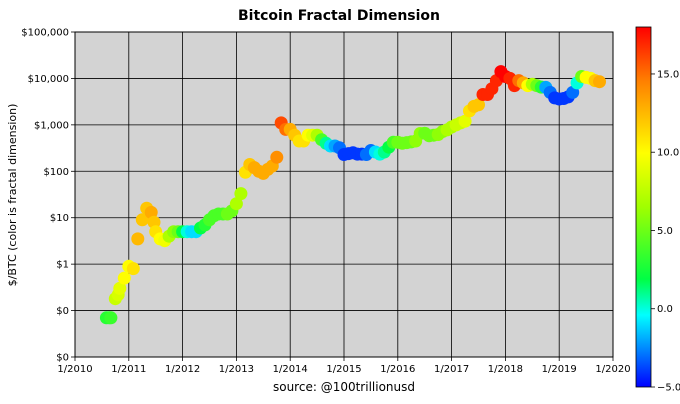  Describe the element at coordinates (128, 369) in the screenshot. I see `x-tick-label: 1/2011` at that location.